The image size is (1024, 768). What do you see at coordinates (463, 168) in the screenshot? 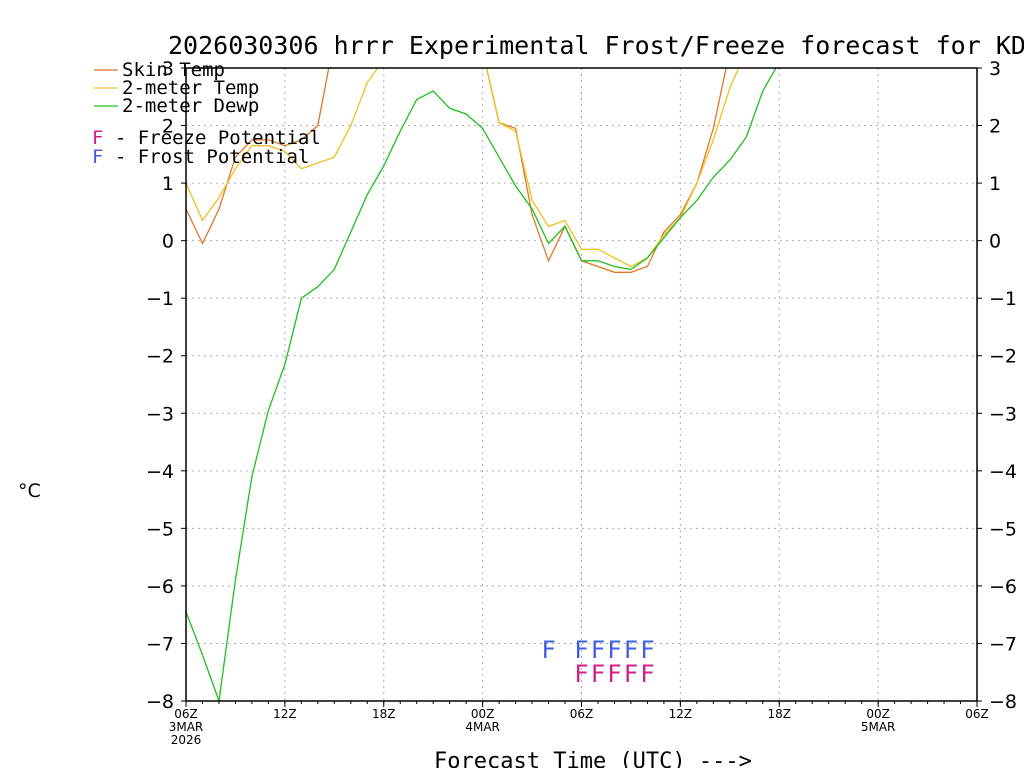
I see `series-2-meter-temp-line` at bounding box center [463, 168].